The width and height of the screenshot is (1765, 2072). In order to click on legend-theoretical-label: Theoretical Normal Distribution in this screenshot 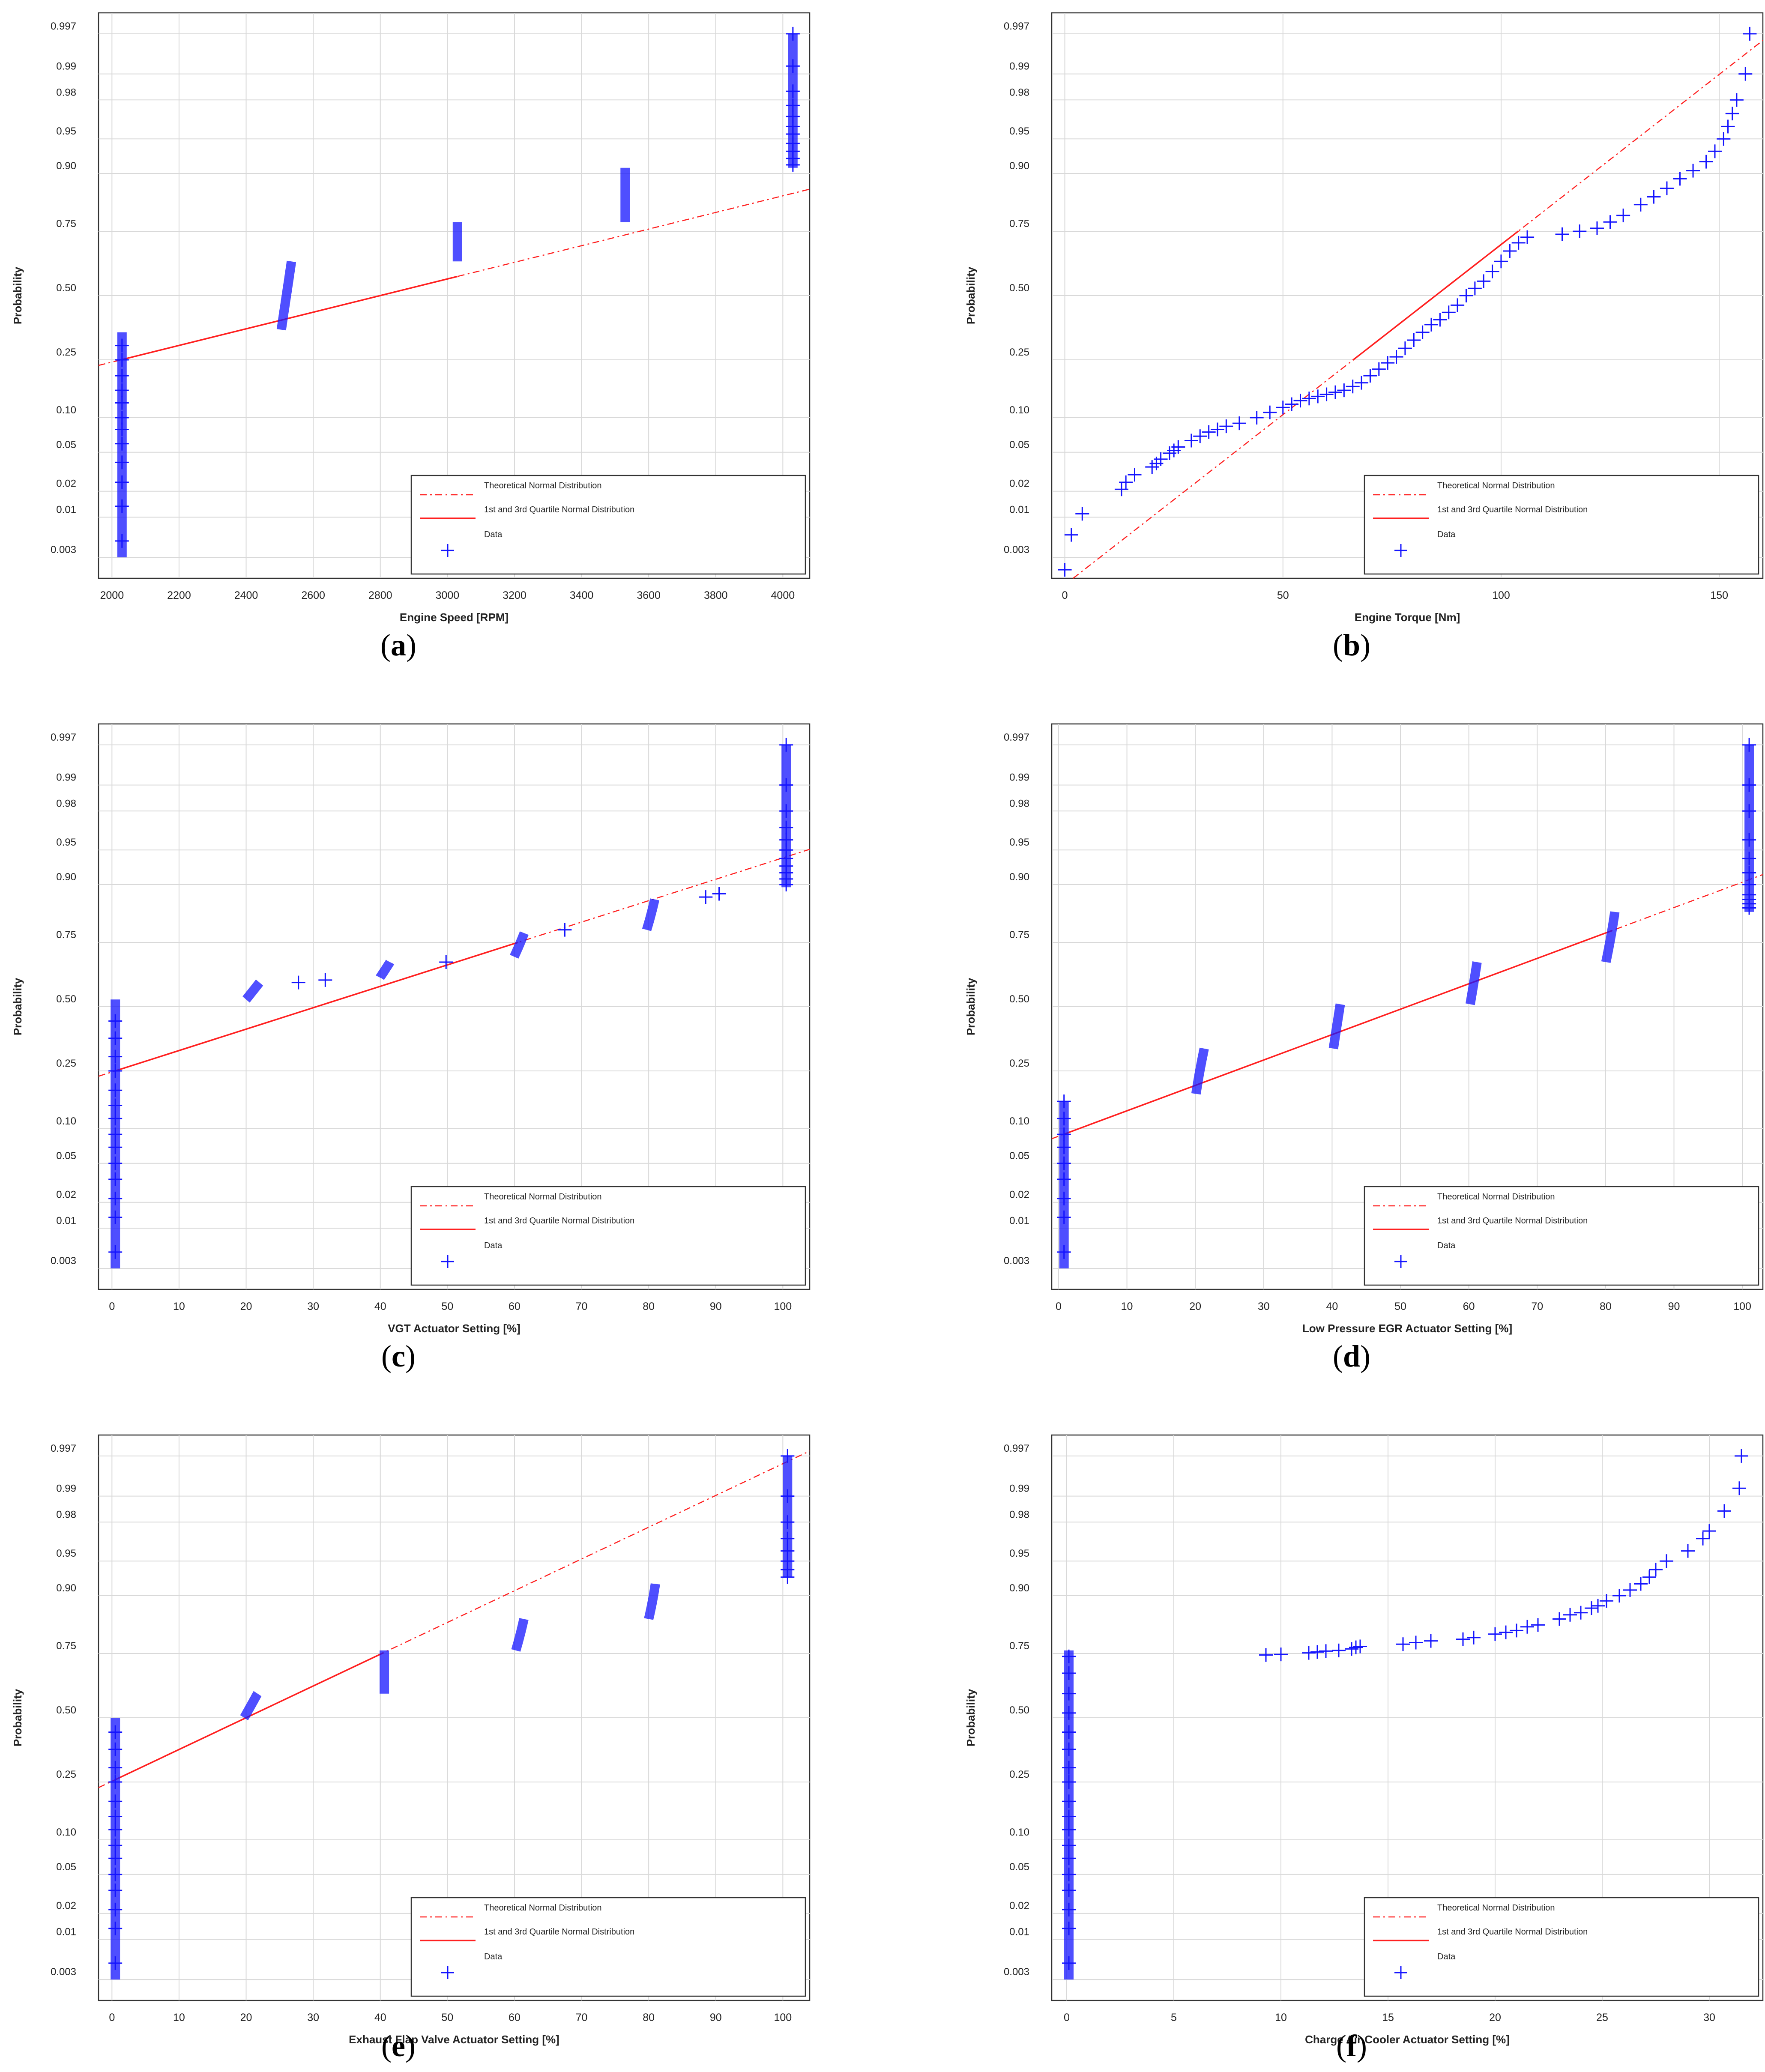, I will do `click(543, 486)`.